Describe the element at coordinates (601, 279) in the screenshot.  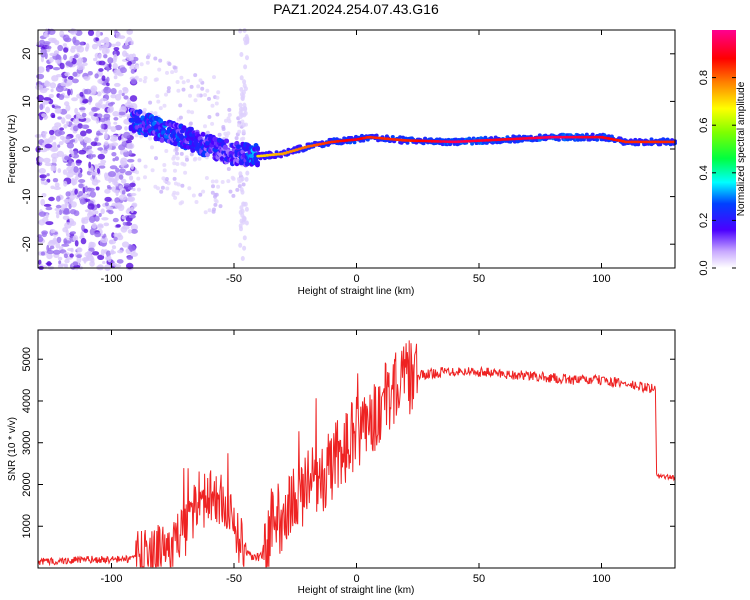
I see `x-tick-label: 100` at that location.